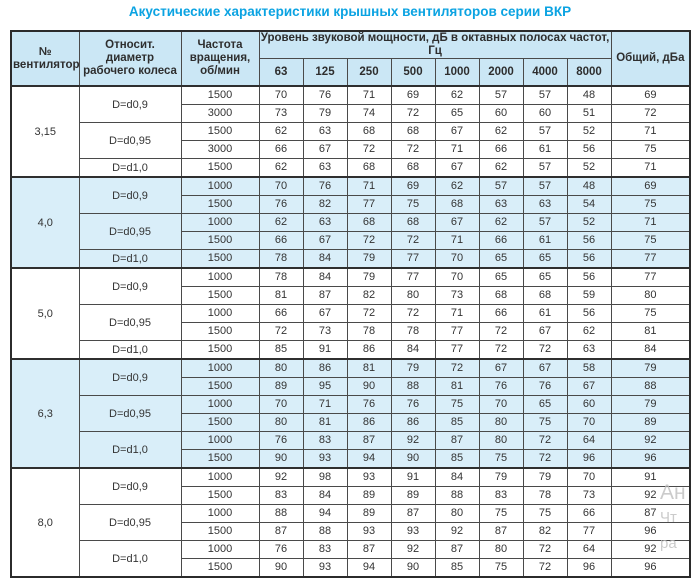  I want to click on total-dba-cell: 71, so click(650, 168).